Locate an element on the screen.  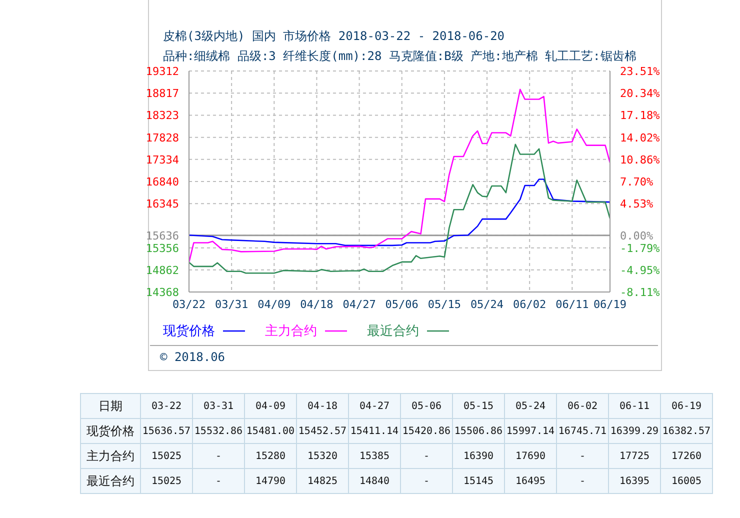
data-label: 17260 is located at coordinates (686, 456).